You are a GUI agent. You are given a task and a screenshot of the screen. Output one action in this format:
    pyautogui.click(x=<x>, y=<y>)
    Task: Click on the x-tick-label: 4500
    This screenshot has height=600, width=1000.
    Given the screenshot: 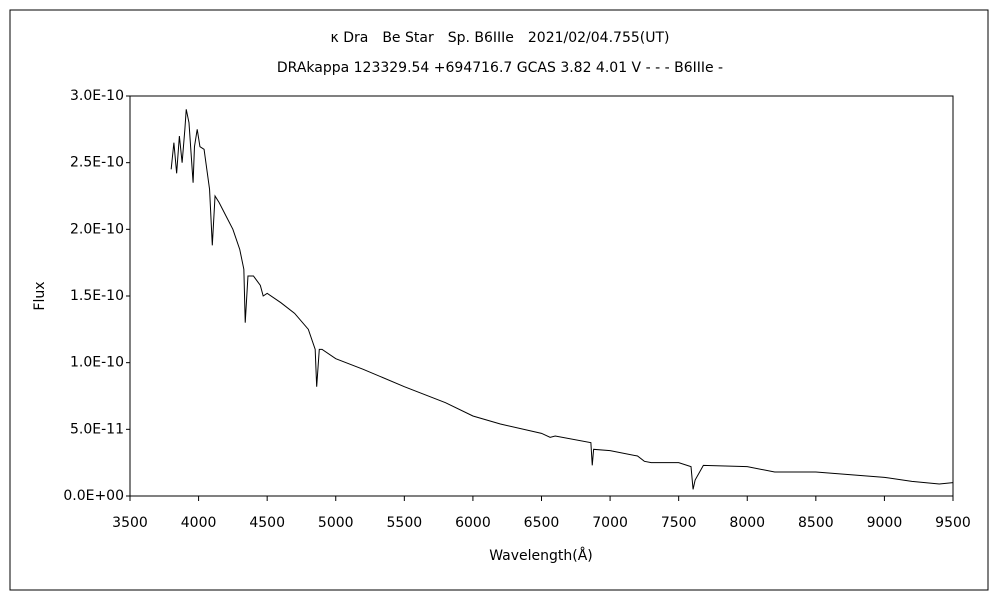 What is the action you would take?
    pyautogui.click(x=267, y=523)
    